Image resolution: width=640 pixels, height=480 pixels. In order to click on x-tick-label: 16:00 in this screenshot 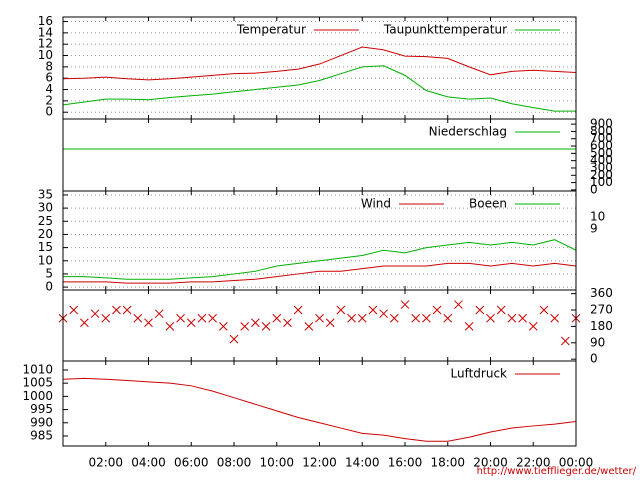, I will do `click(405, 463)`.